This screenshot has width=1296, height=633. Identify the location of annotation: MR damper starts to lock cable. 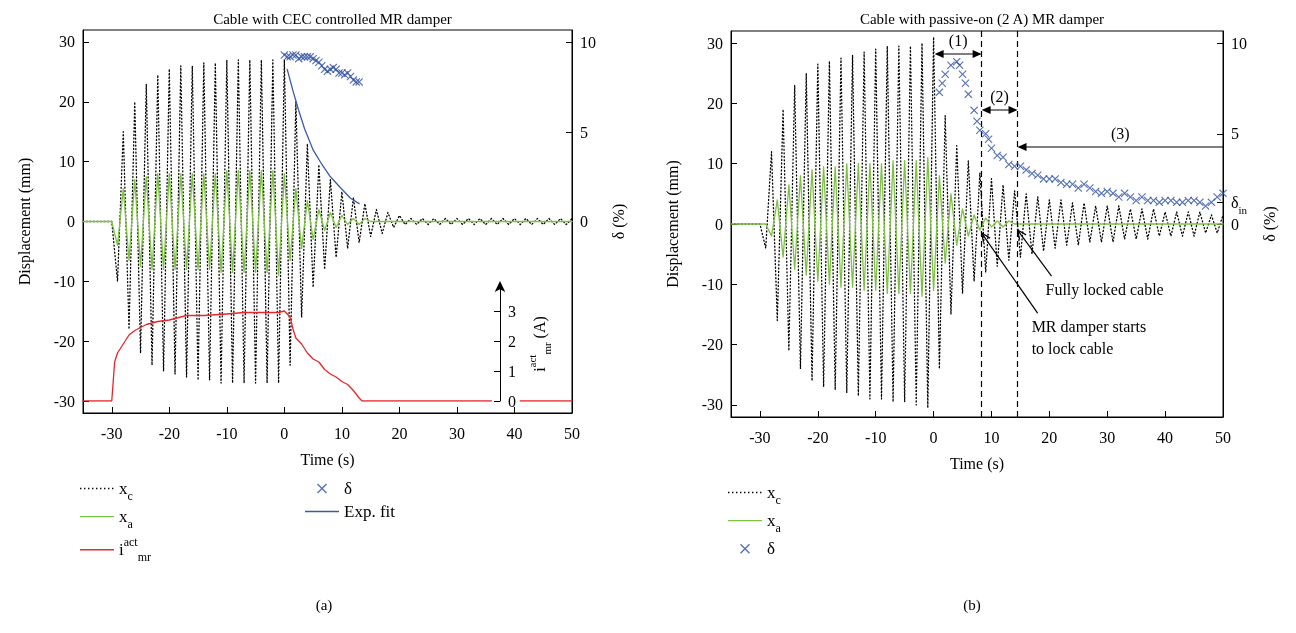
(1091, 337).